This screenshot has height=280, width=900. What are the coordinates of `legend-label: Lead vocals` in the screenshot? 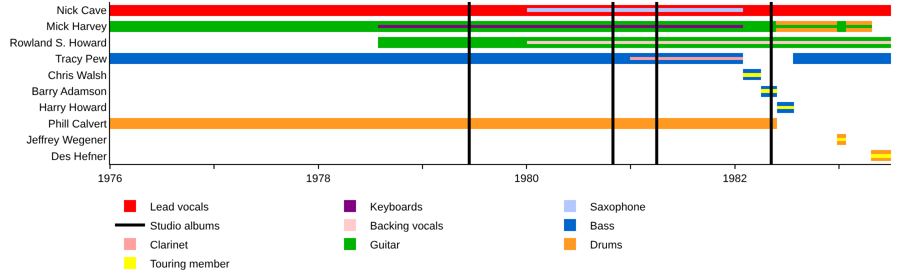 It's located at (180, 207).